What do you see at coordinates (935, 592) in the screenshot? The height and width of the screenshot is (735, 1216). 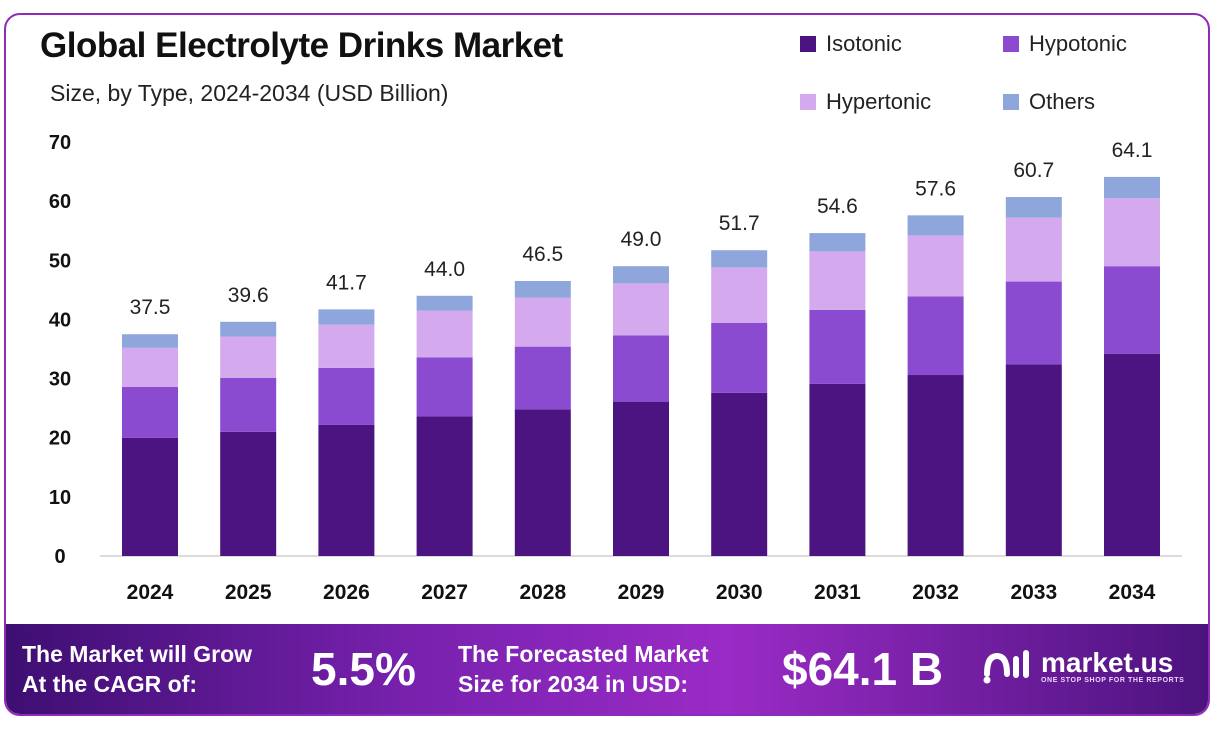 I see `x-tick-label: 2032` at bounding box center [935, 592].